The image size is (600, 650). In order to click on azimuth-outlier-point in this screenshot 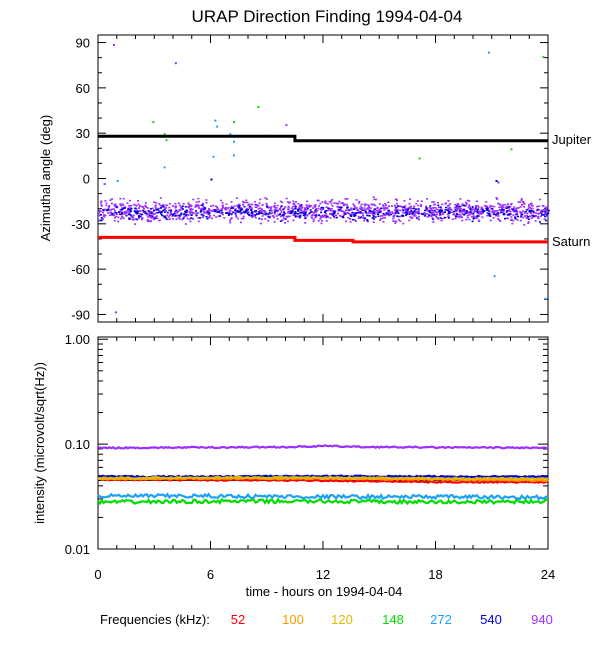, I will do `click(115, 312)`.